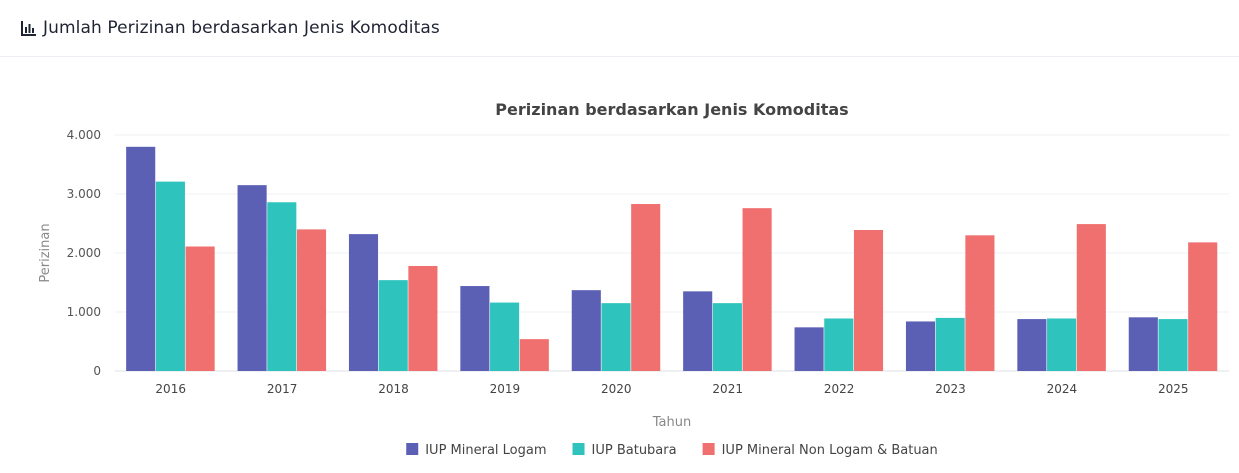  What do you see at coordinates (671, 422) in the screenshot?
I see `x-axis-label: Tahun` at bounding box center [671, 422].